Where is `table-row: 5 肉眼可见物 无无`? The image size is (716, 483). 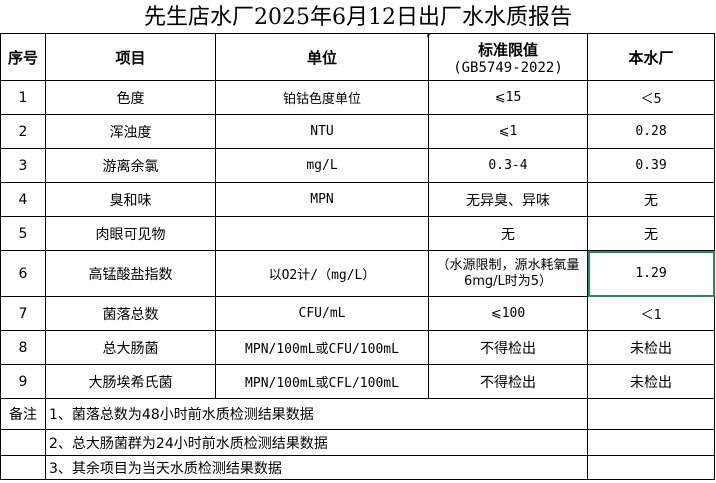
table-row: 5 肉眼可见物 无无 is located at coordinates (357, 233).